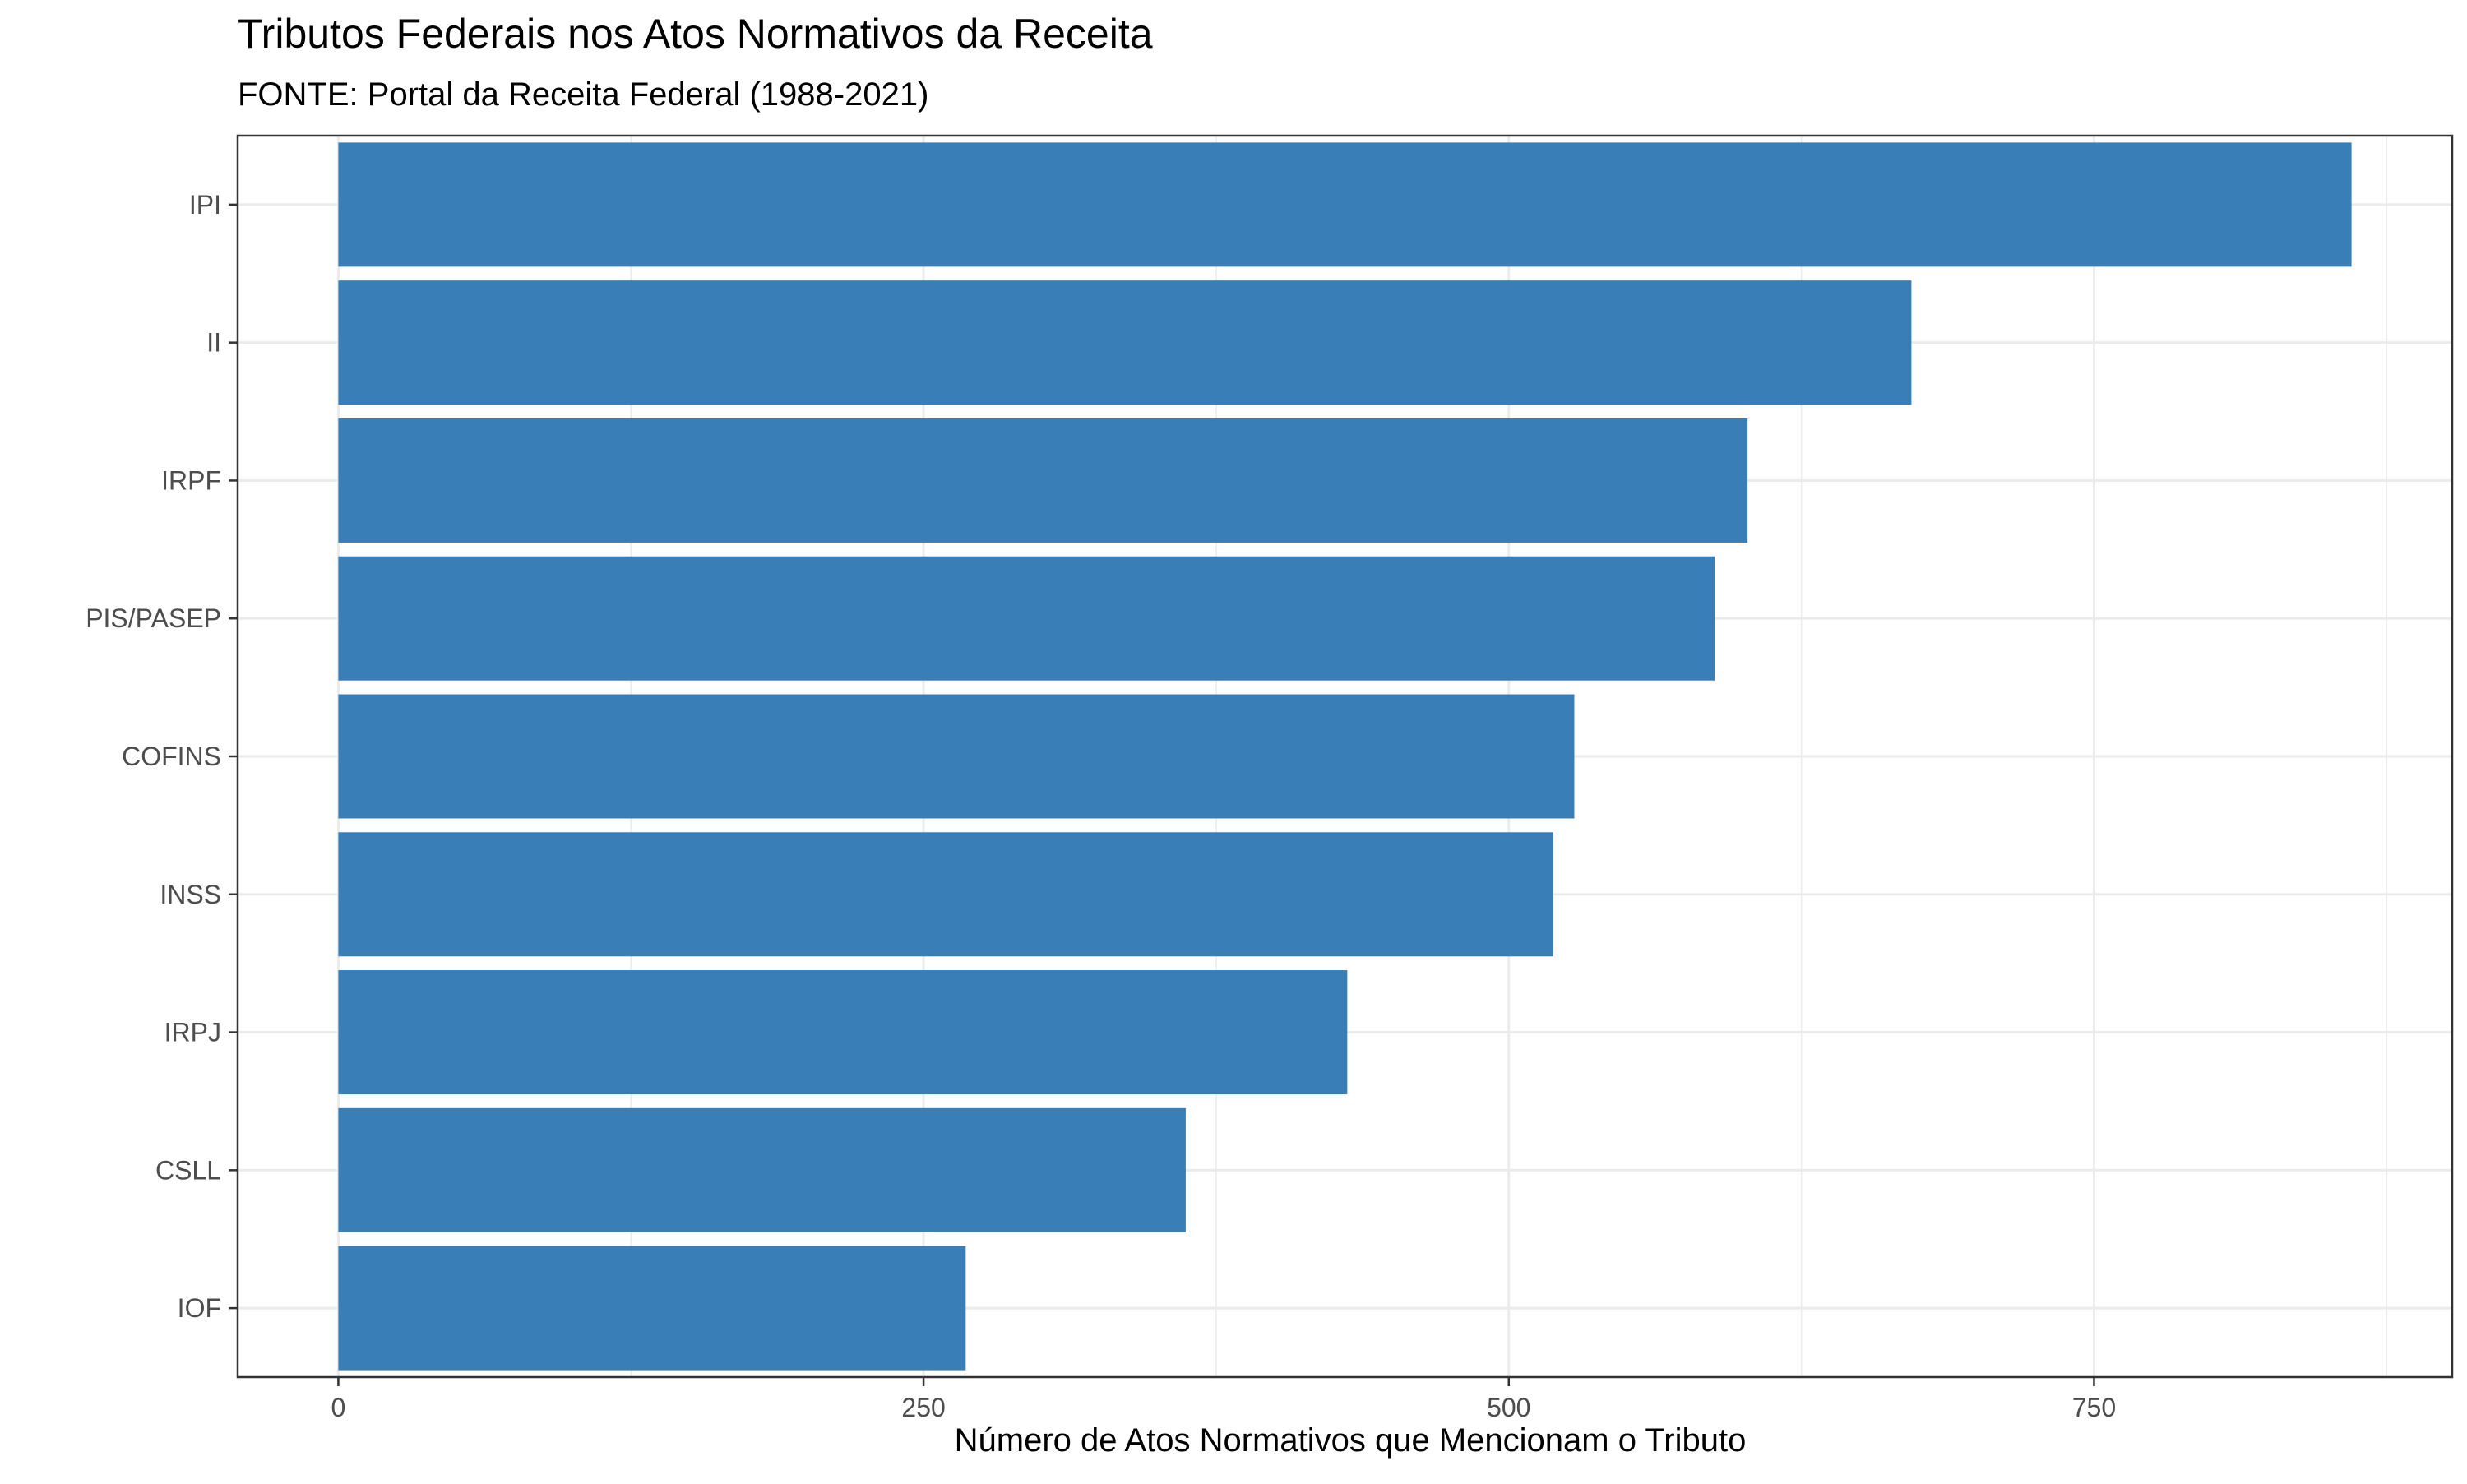 The width and height of the screenshot is (2467, 1484). What do you see at coordinates (188, 1170) in the screenshot?
I see `y-tick-label: CSLL` at bounding box center [188, 1170].